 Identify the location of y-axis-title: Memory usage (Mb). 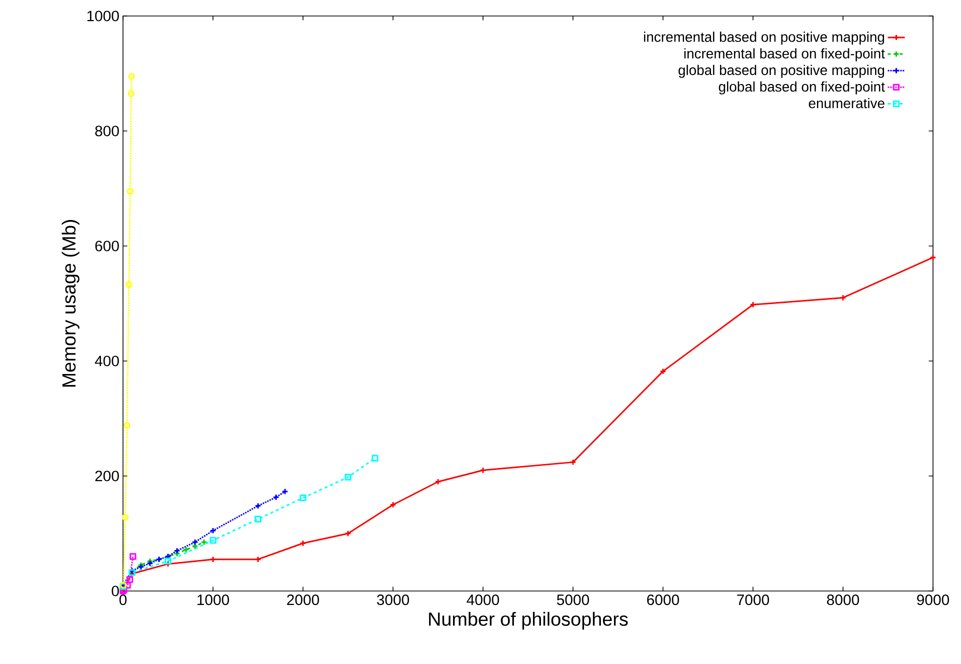
(71, 303).